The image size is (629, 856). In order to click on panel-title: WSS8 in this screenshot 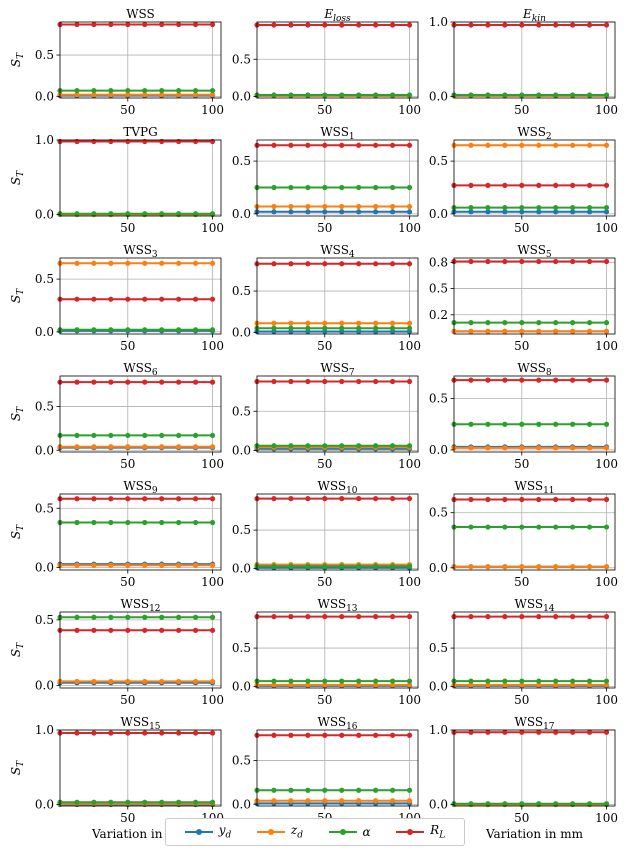, I will do `click(534, 369)`.